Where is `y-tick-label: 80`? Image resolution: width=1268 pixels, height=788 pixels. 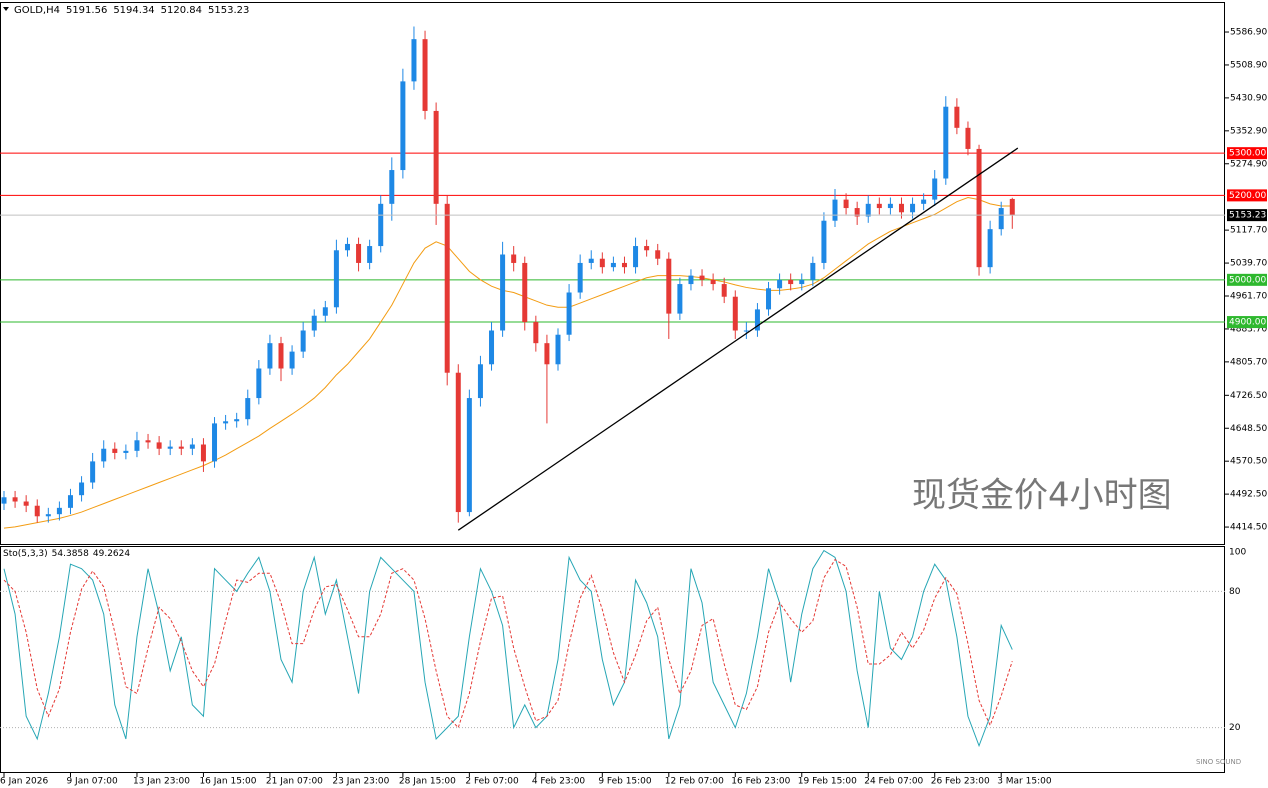 y-tick-label: 80 is located at coordinates (1235, 592).